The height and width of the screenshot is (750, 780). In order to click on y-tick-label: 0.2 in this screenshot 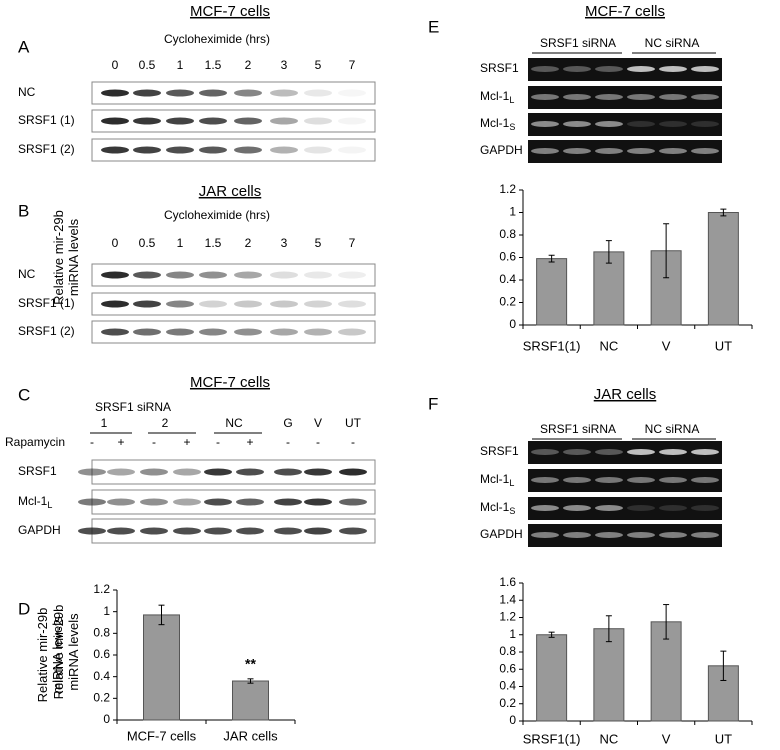, I will do `click(507, 302)`.